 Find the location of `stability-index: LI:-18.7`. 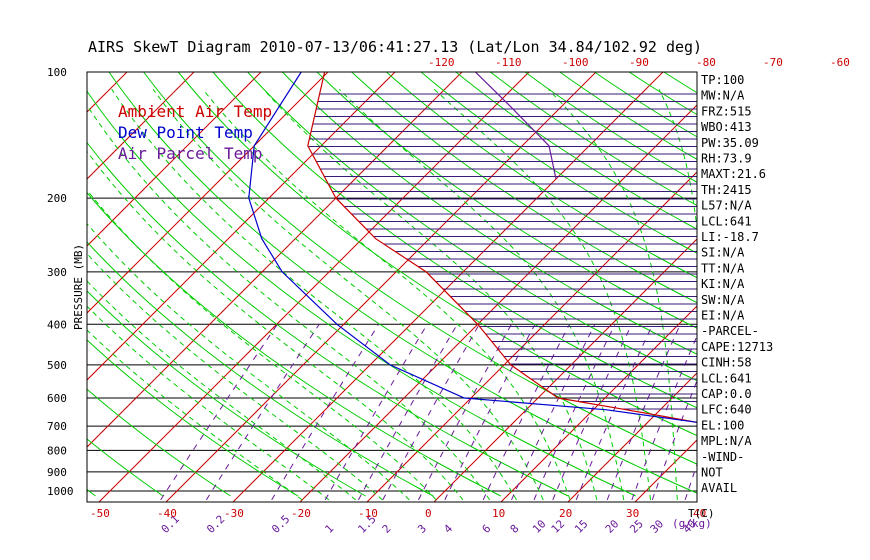

stability-index: LI:-18.7 is located at coordinates (730, 237).